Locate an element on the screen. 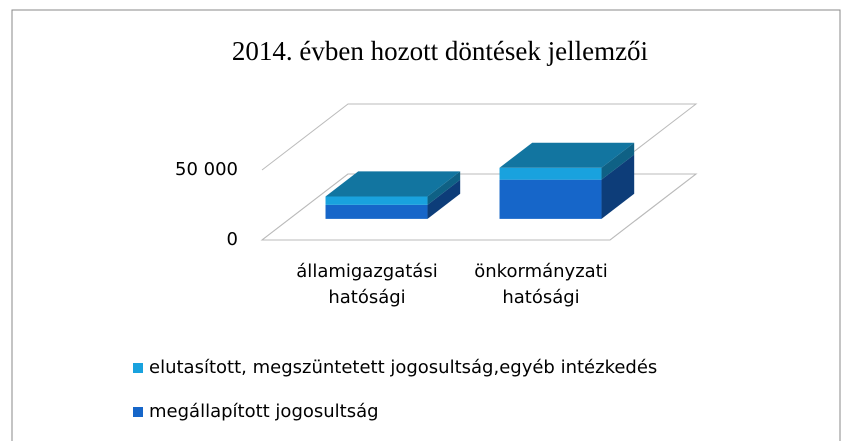 Image resolution: width=854 pixels, height=441 pixels. chart-title: 2014. évben hozott döntések jellemzői is located at coordinates (440, 51).